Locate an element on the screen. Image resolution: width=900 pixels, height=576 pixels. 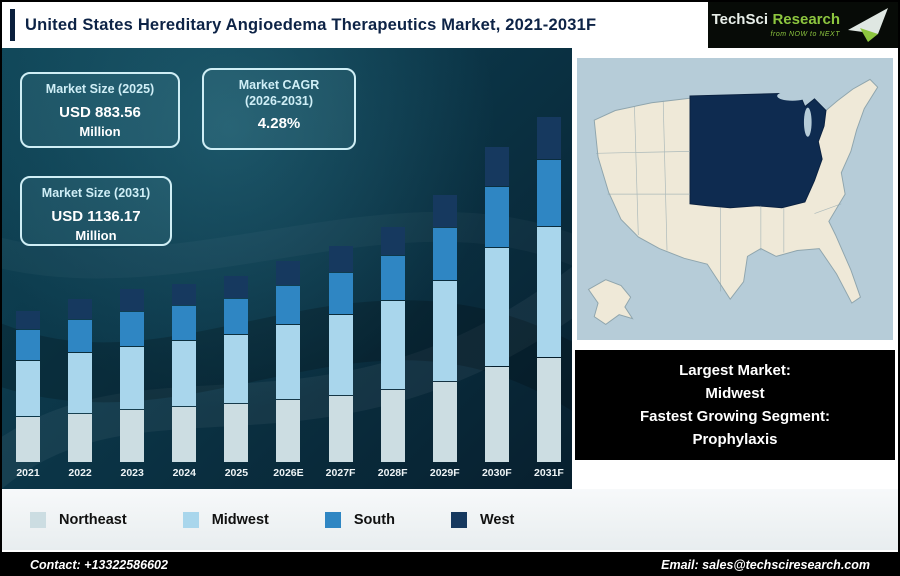
legend-item-northeast: Northeast is located at coordinates (78, 519).